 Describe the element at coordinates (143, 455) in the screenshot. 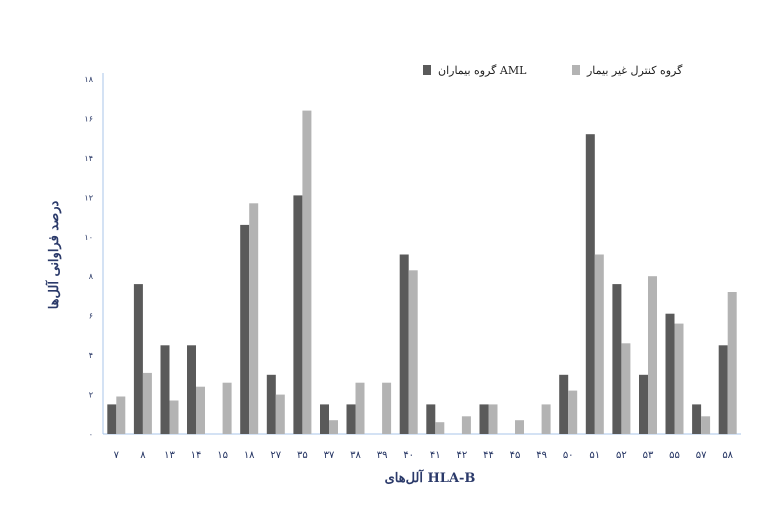

I see `x-tick-label: ۸` at that location.